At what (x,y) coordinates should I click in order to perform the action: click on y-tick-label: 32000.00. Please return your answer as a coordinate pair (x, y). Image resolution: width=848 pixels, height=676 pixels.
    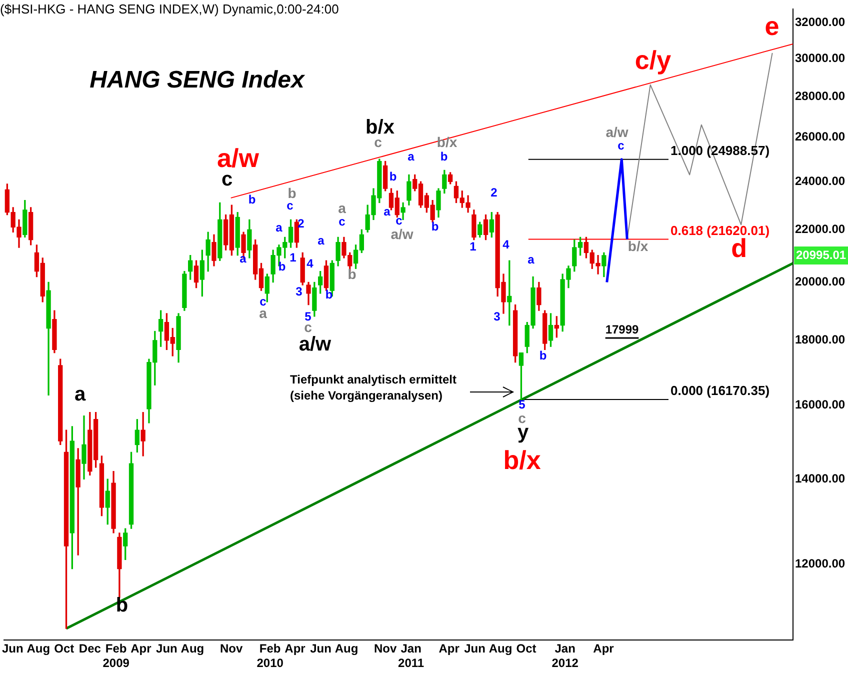
    Looking at the image, I should click on (820, 22).